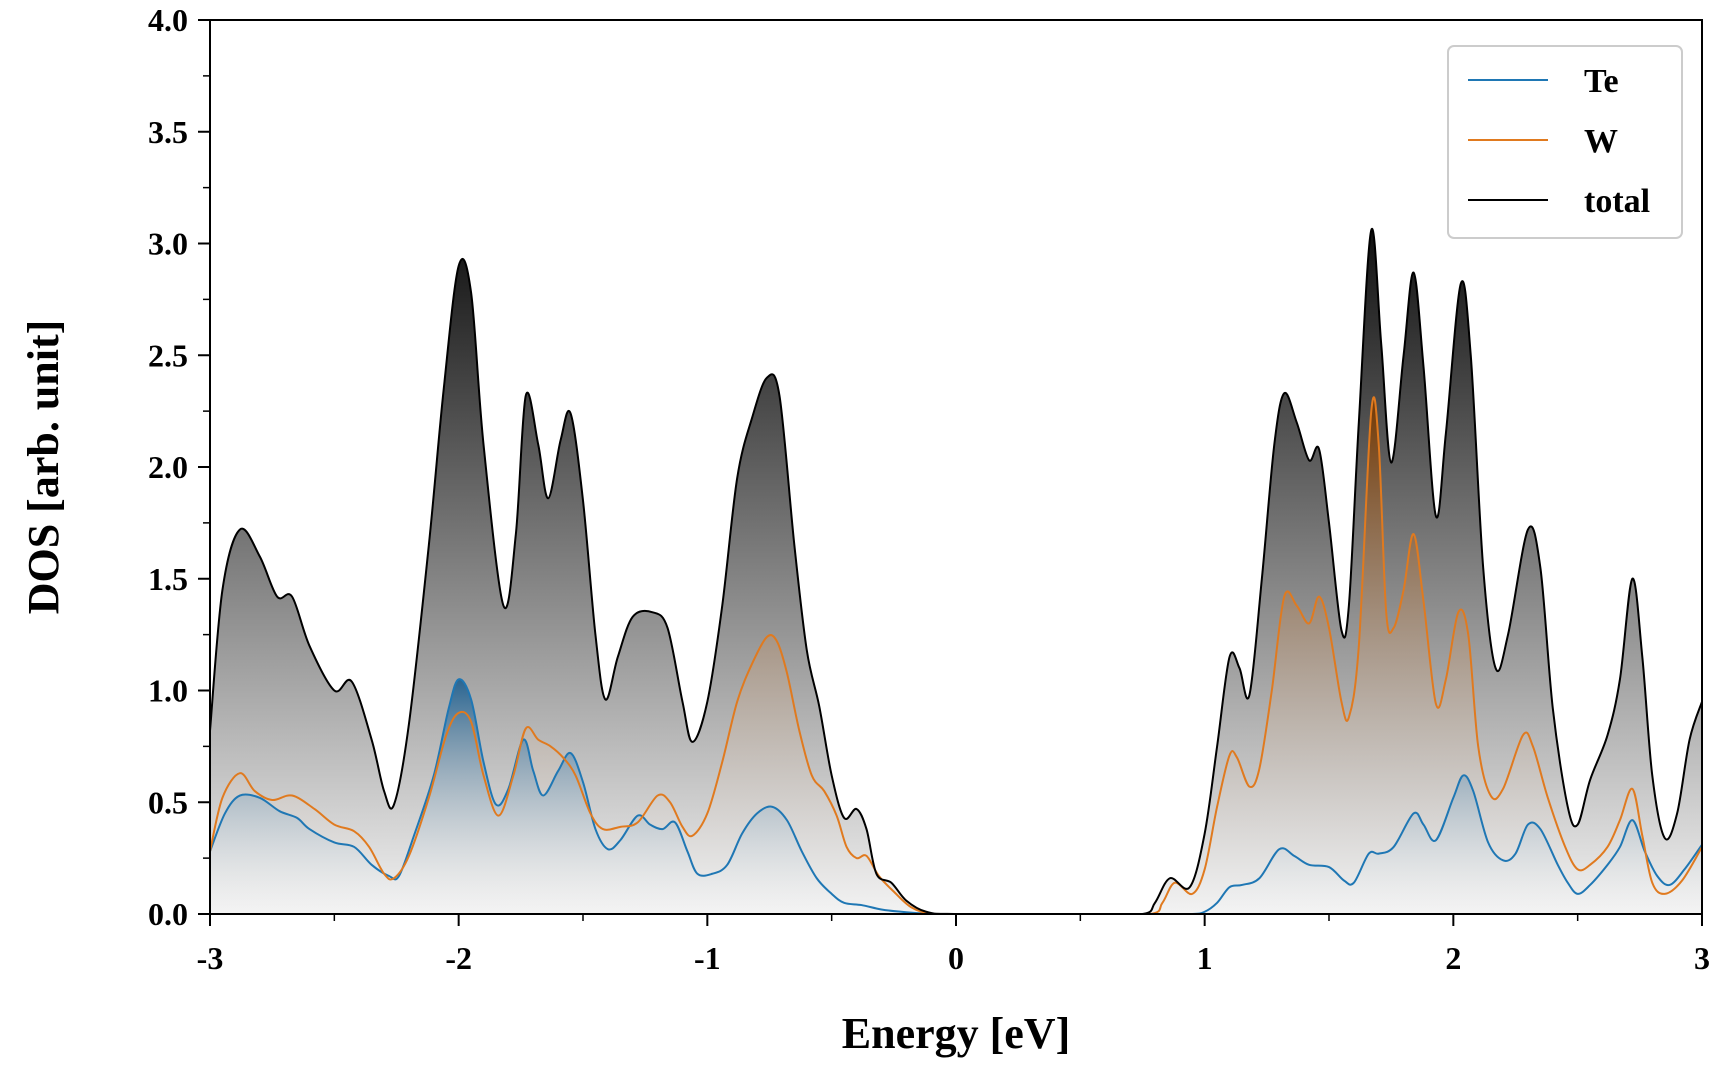 This screenshot has width=1728, height=1080. Describe the element at coordinates (210, 958) in the screenshot. I see `x-tick-label: -3` at that location.